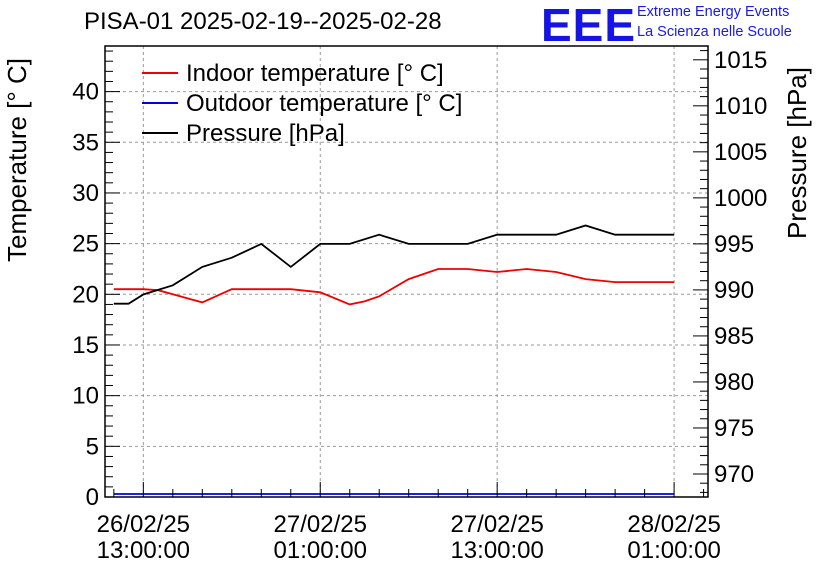 The width and height of the screenshot is (836, 572). I want to click on logo-subtitle-line2: La Scienza nelle Scuole, so click(714, 32).